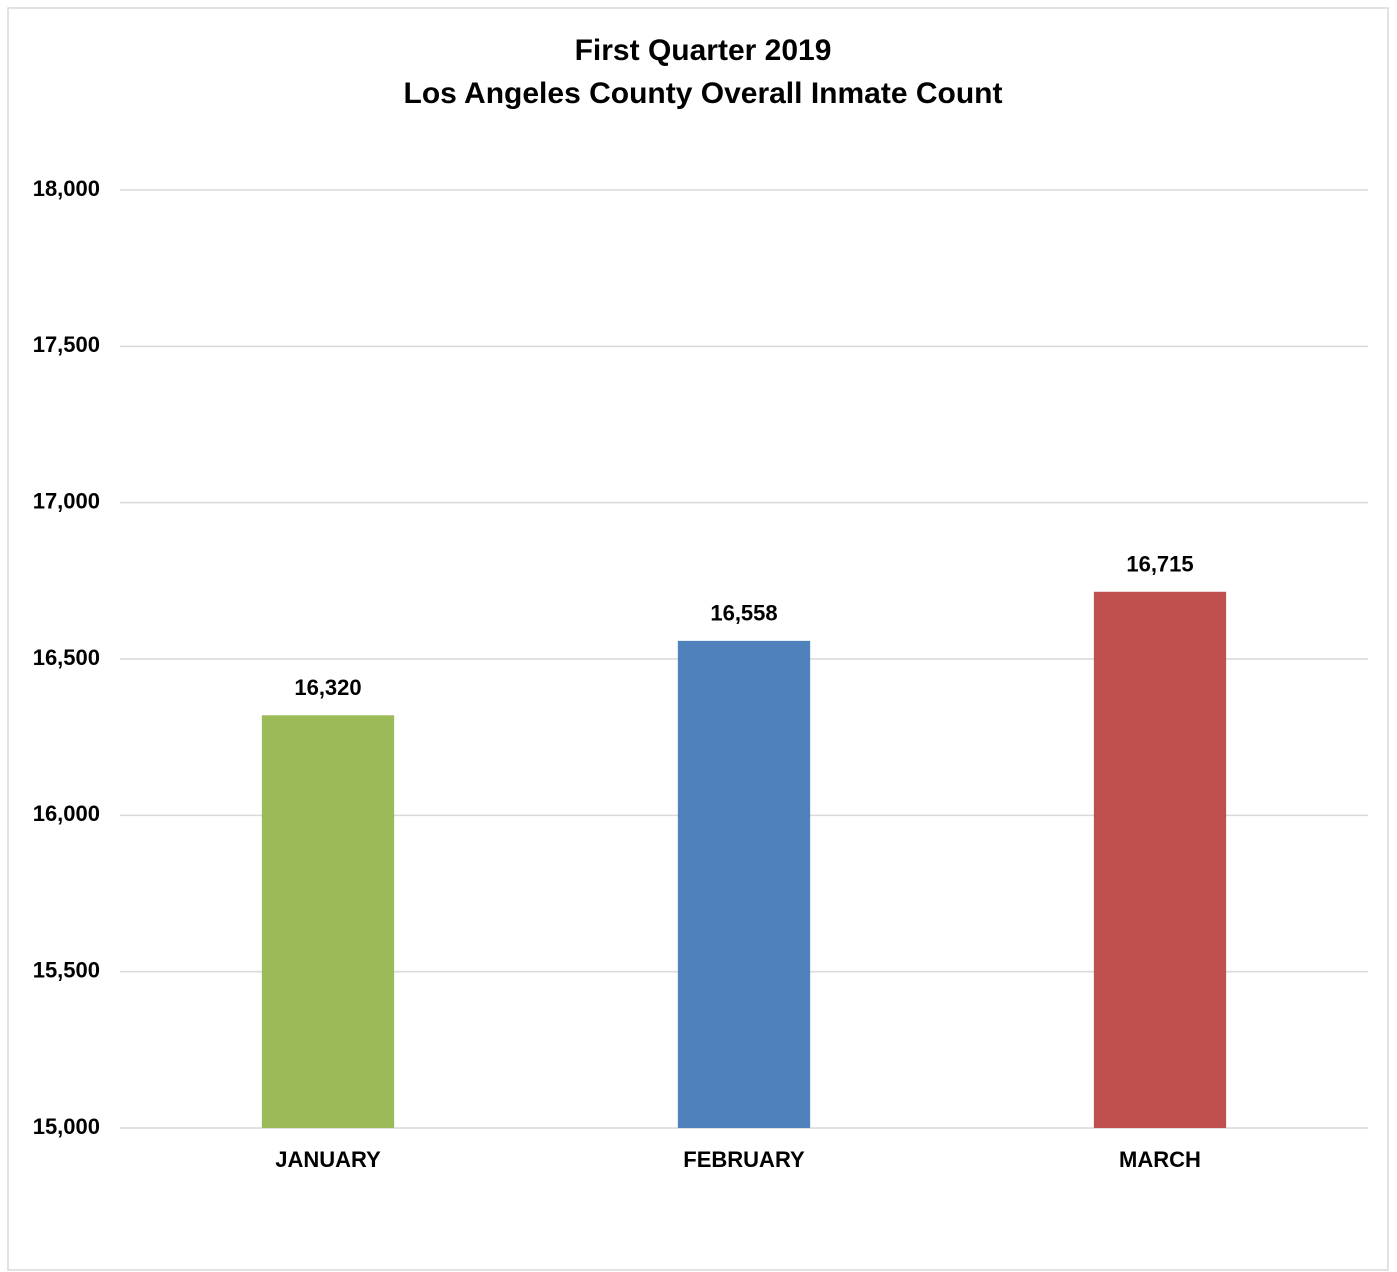 Image resolution: width=1397 pixels, height=1272 pixels. I want to click on y-tick-label: 15,000, so click(66, 1126).